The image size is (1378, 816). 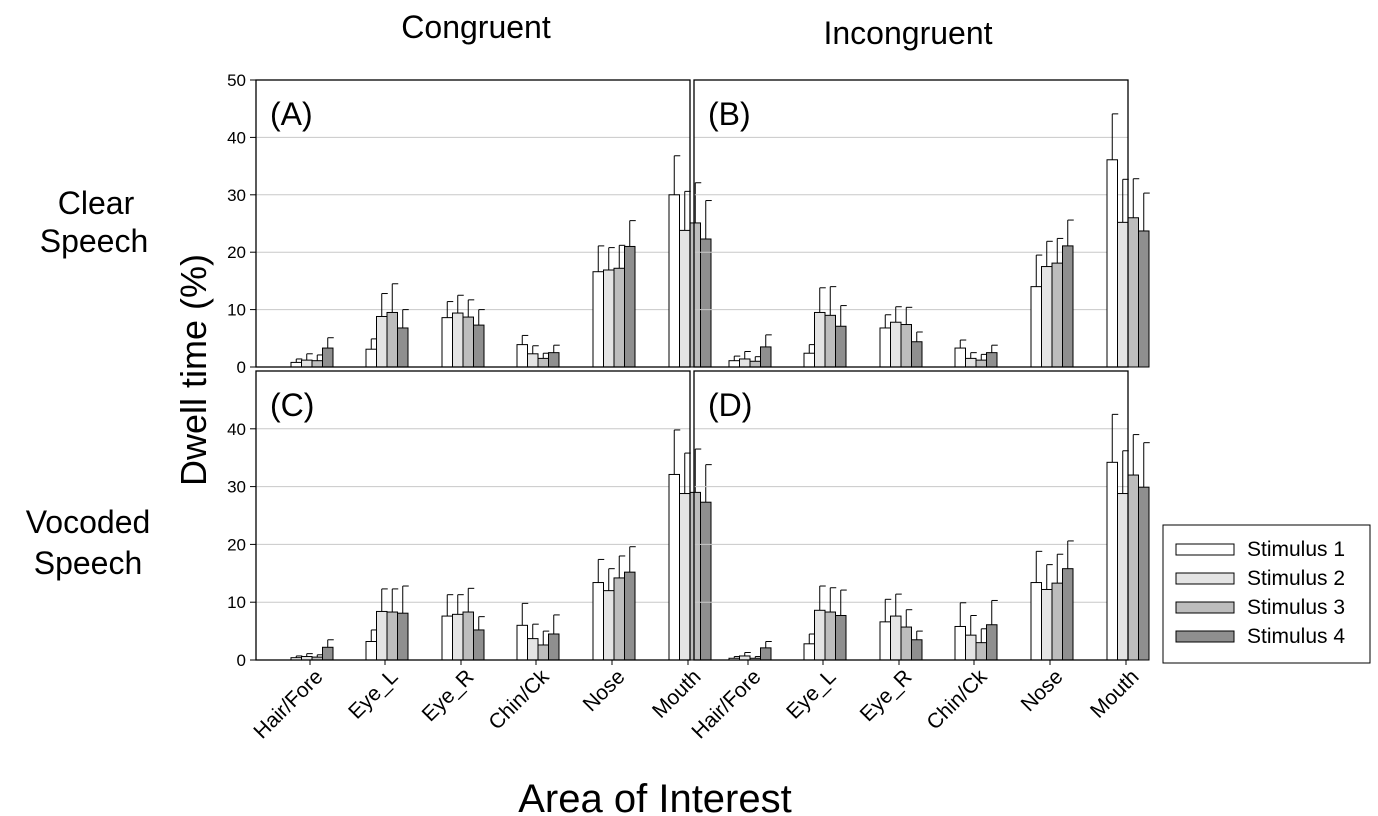 I want to click on panel-label: (A), so click(x=291, y=114).